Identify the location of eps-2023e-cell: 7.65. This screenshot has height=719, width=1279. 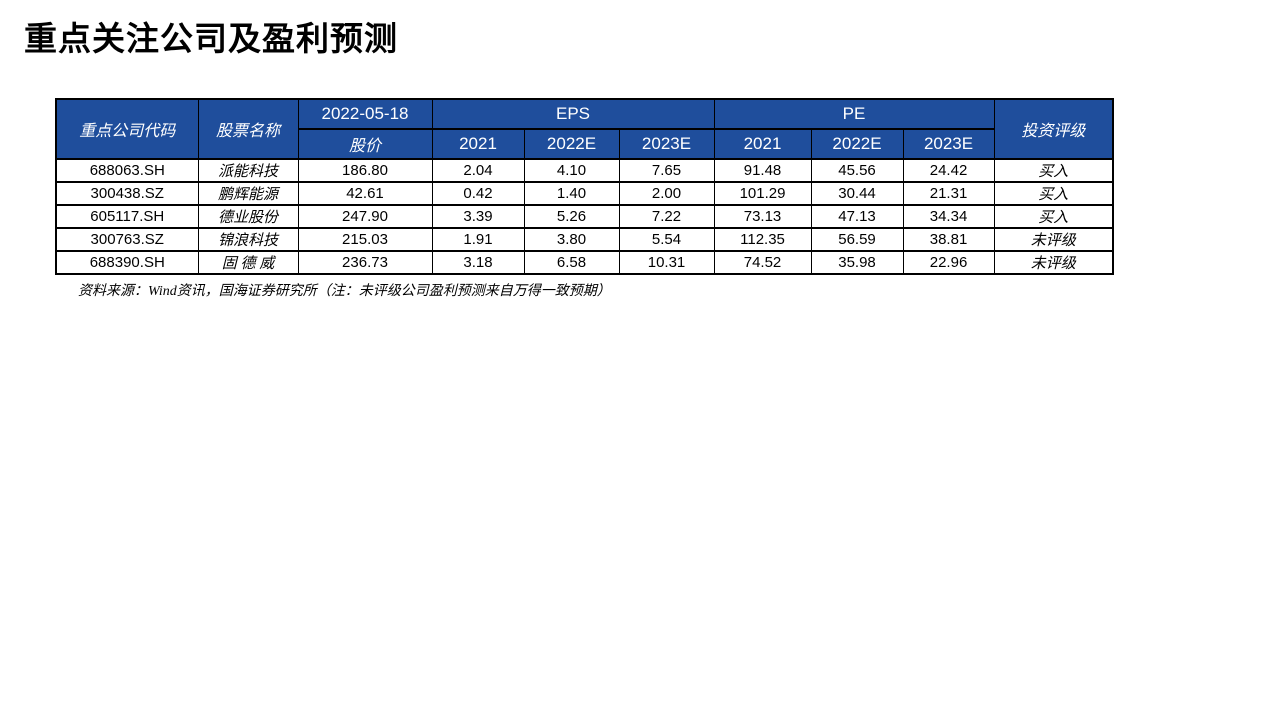
(666, 170).